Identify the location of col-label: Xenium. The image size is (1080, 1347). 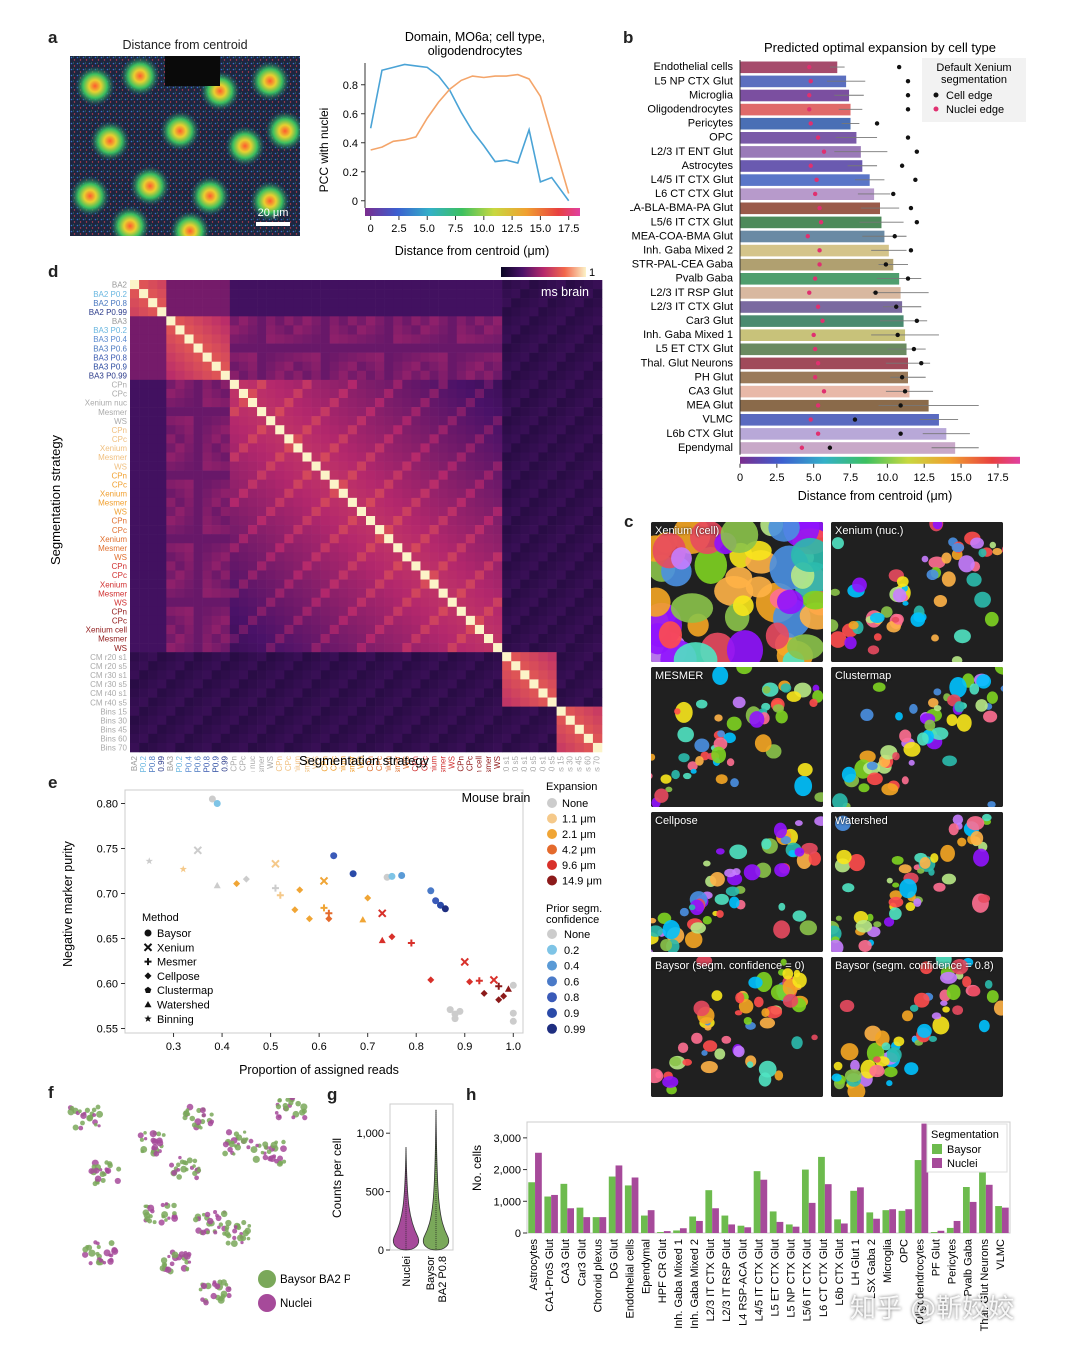
(433, 764).